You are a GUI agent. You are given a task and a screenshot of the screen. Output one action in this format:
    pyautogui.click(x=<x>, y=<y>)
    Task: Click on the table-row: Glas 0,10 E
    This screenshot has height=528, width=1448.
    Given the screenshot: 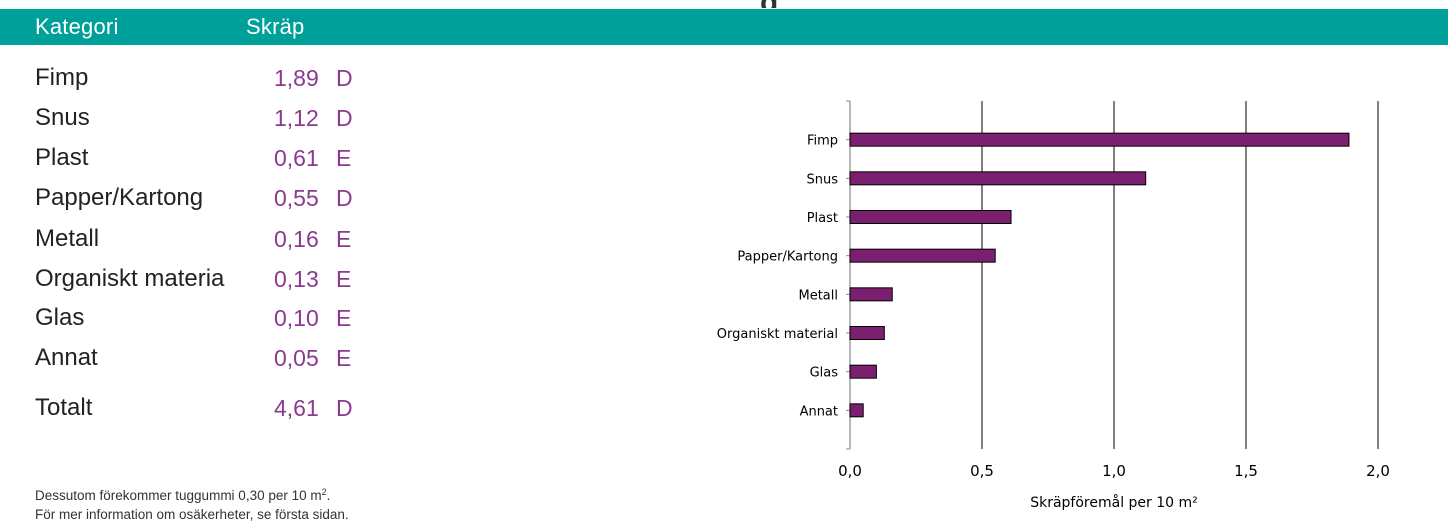 What is the action you would take?
    pyautogui.click(x=220, y=318)
    